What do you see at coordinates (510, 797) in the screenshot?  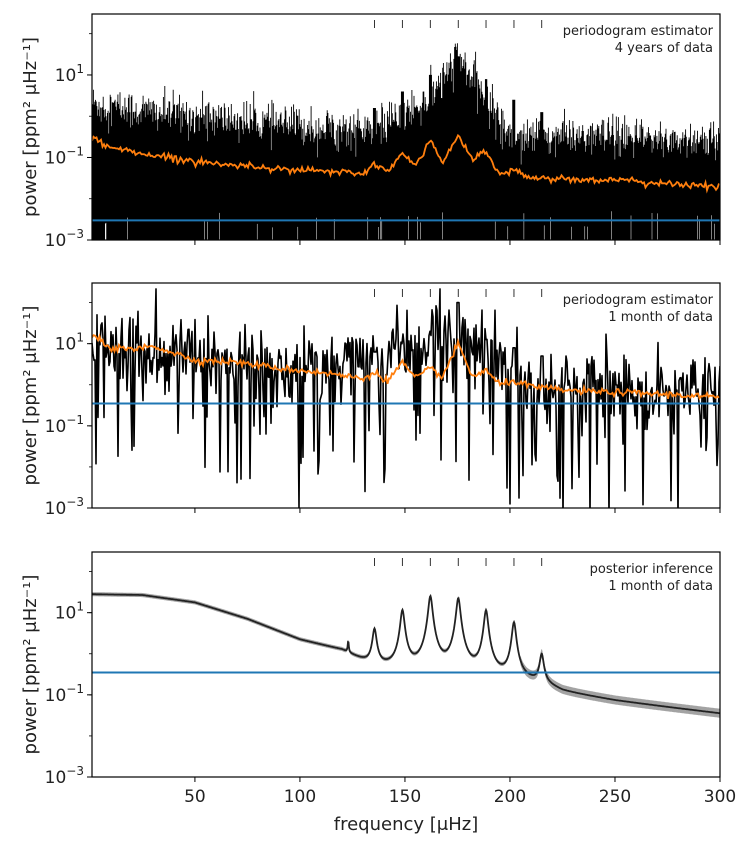 I see `x-tick-label: 200` at bounding box center [510, 797].